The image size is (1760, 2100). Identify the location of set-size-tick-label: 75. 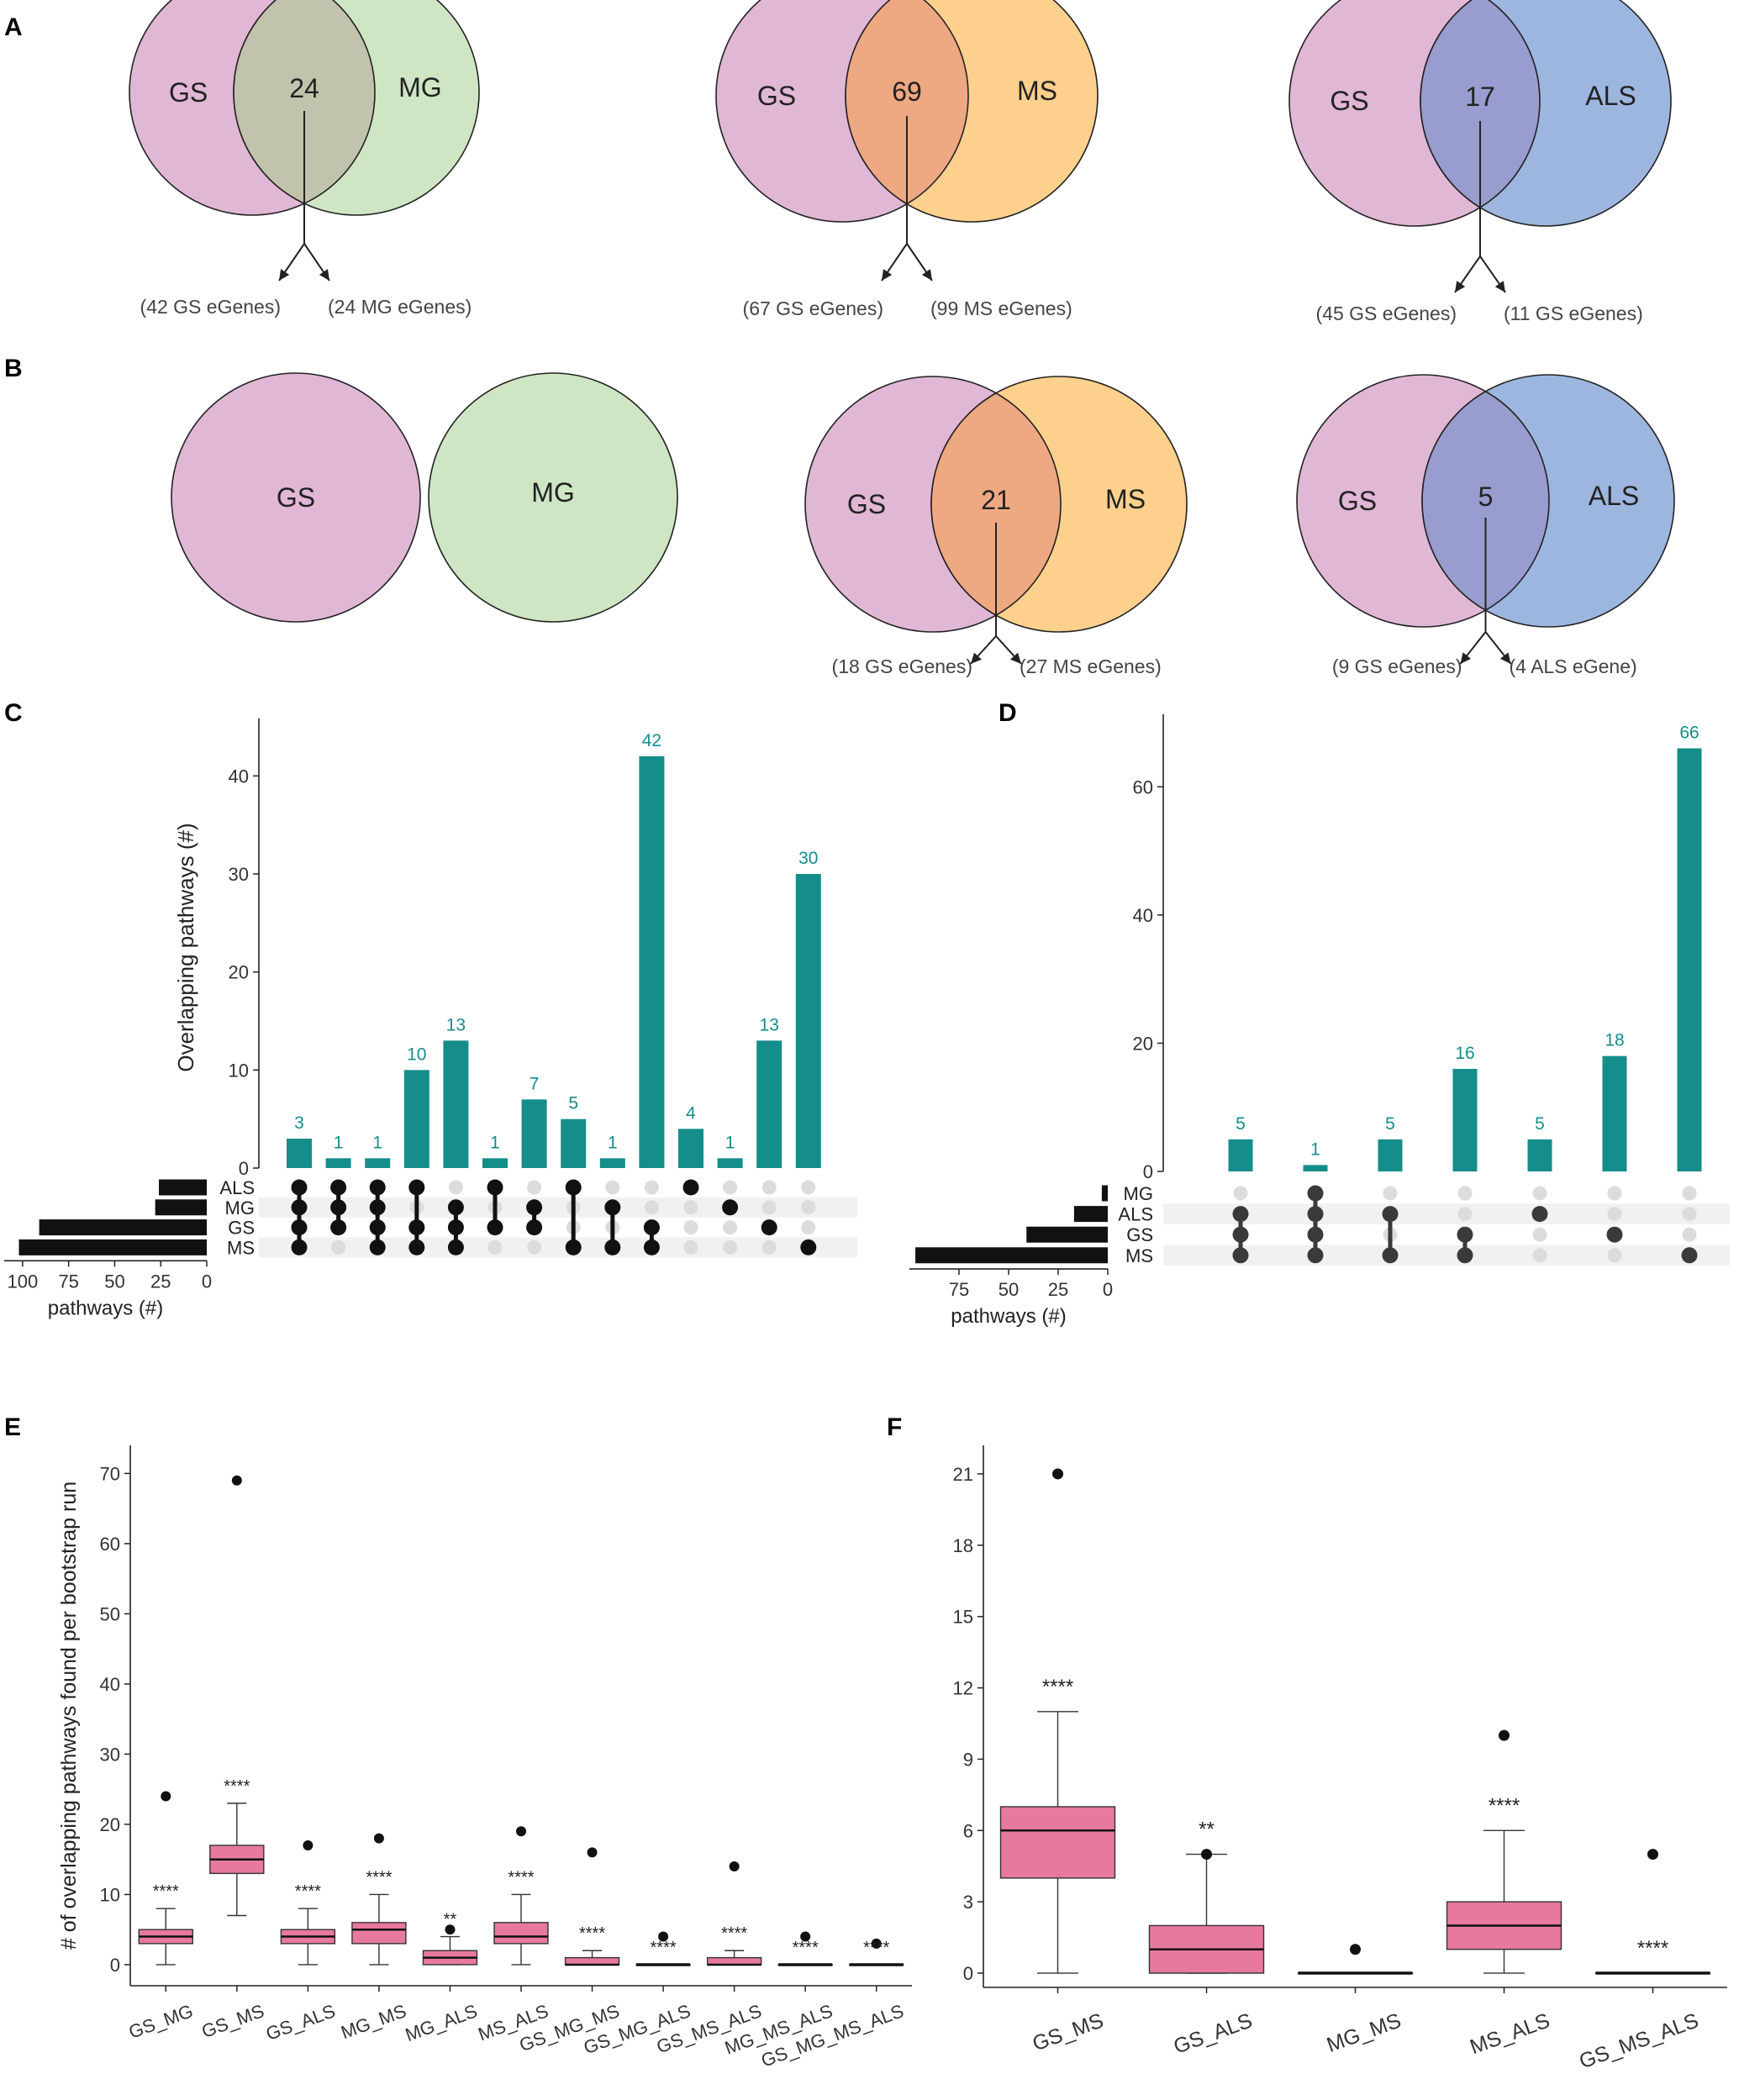
(68, 1281).